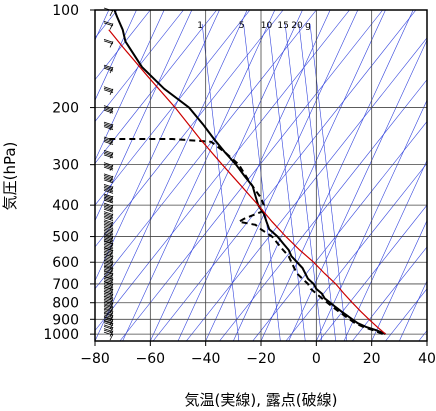  What do you see at coordinates (308, 26) in the screenshot?
I see `mixing-ratio-label: g` at bounding box center [308, 26].